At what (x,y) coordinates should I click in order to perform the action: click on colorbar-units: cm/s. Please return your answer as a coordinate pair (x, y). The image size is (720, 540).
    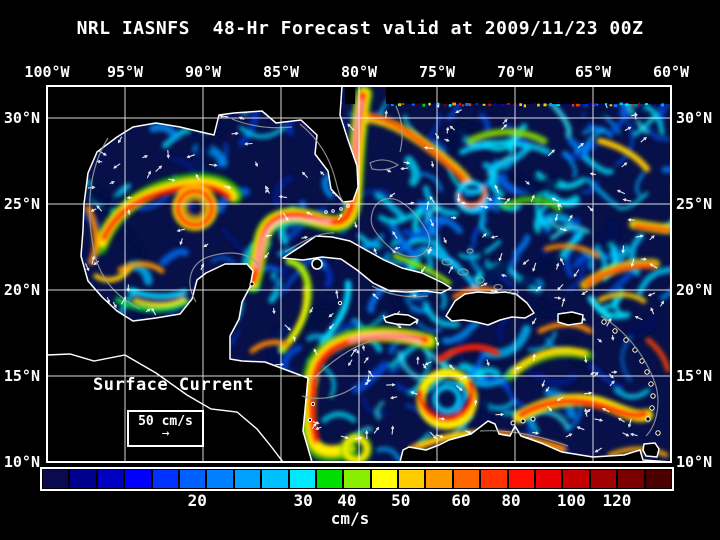
    Looking at the image, I should click on (350, 518).